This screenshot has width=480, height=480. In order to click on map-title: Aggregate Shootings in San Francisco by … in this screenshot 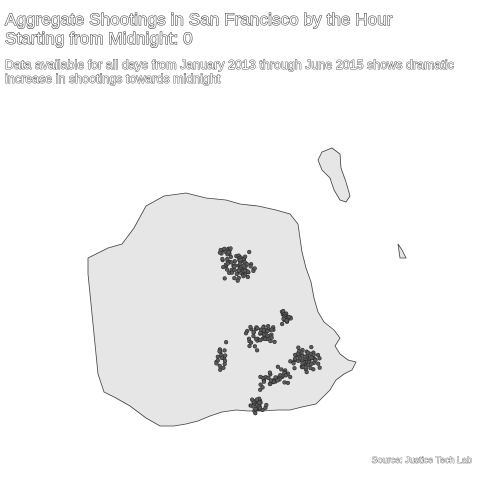, I will do `click(199, 29)`.